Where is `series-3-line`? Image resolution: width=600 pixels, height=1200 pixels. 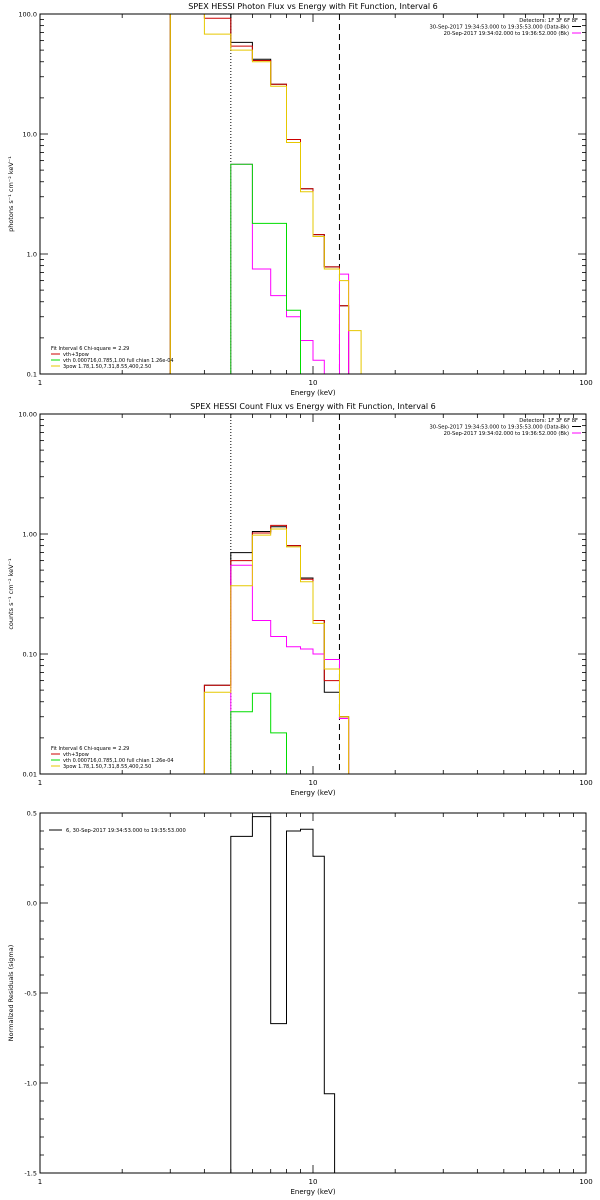 series-3-line is located at coordinates (290, 669).